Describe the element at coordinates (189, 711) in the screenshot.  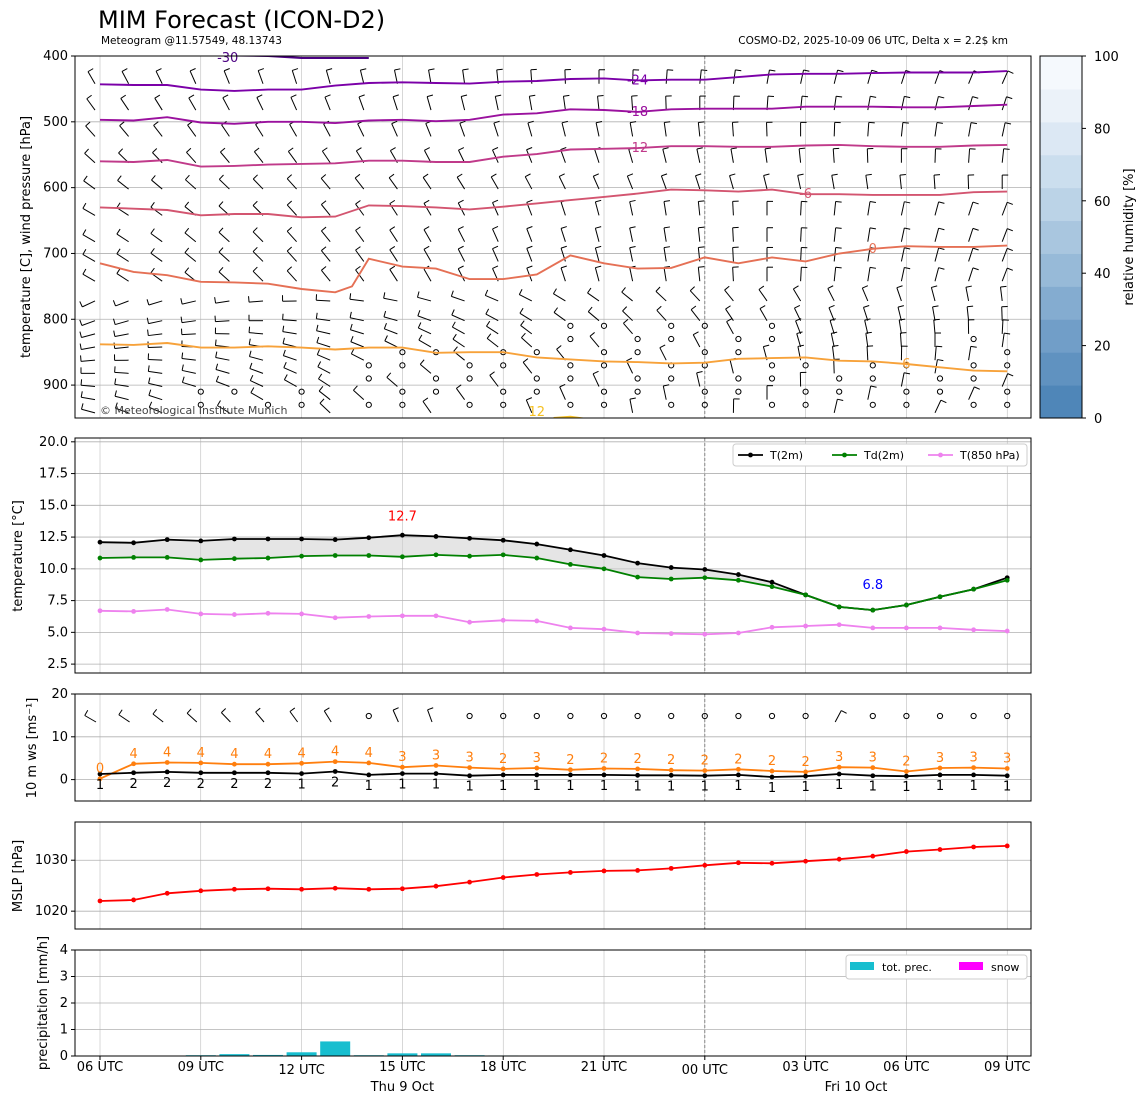
I see `surface-wind-barb-flag` at that location.